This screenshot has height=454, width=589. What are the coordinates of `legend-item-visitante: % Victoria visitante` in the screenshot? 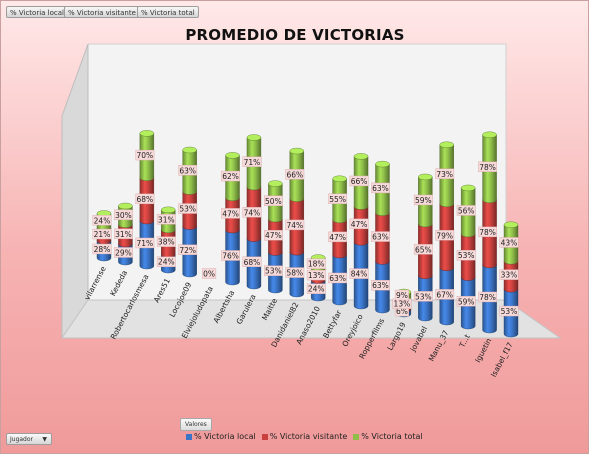 It's located at (304, 436).